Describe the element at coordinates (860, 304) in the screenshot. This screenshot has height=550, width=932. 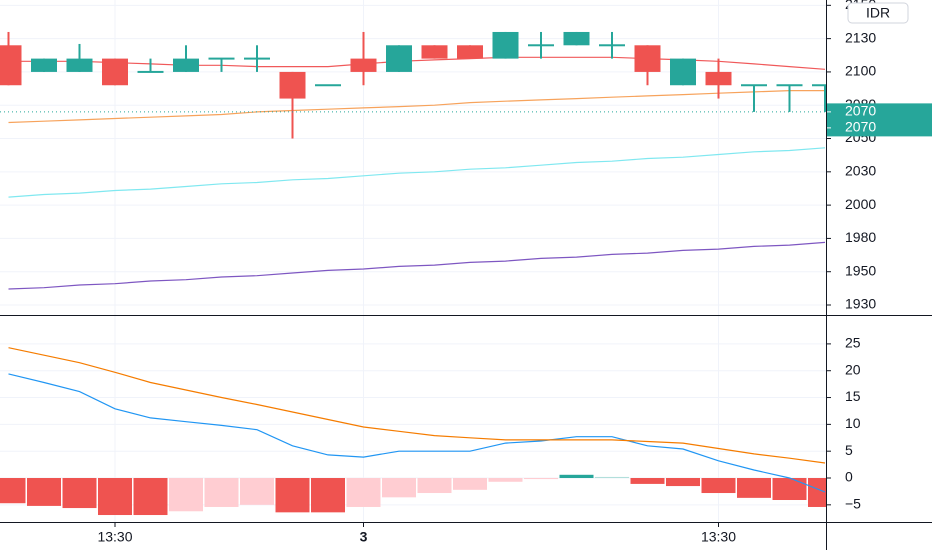
I see `y-tick-label: 1930` at that location.